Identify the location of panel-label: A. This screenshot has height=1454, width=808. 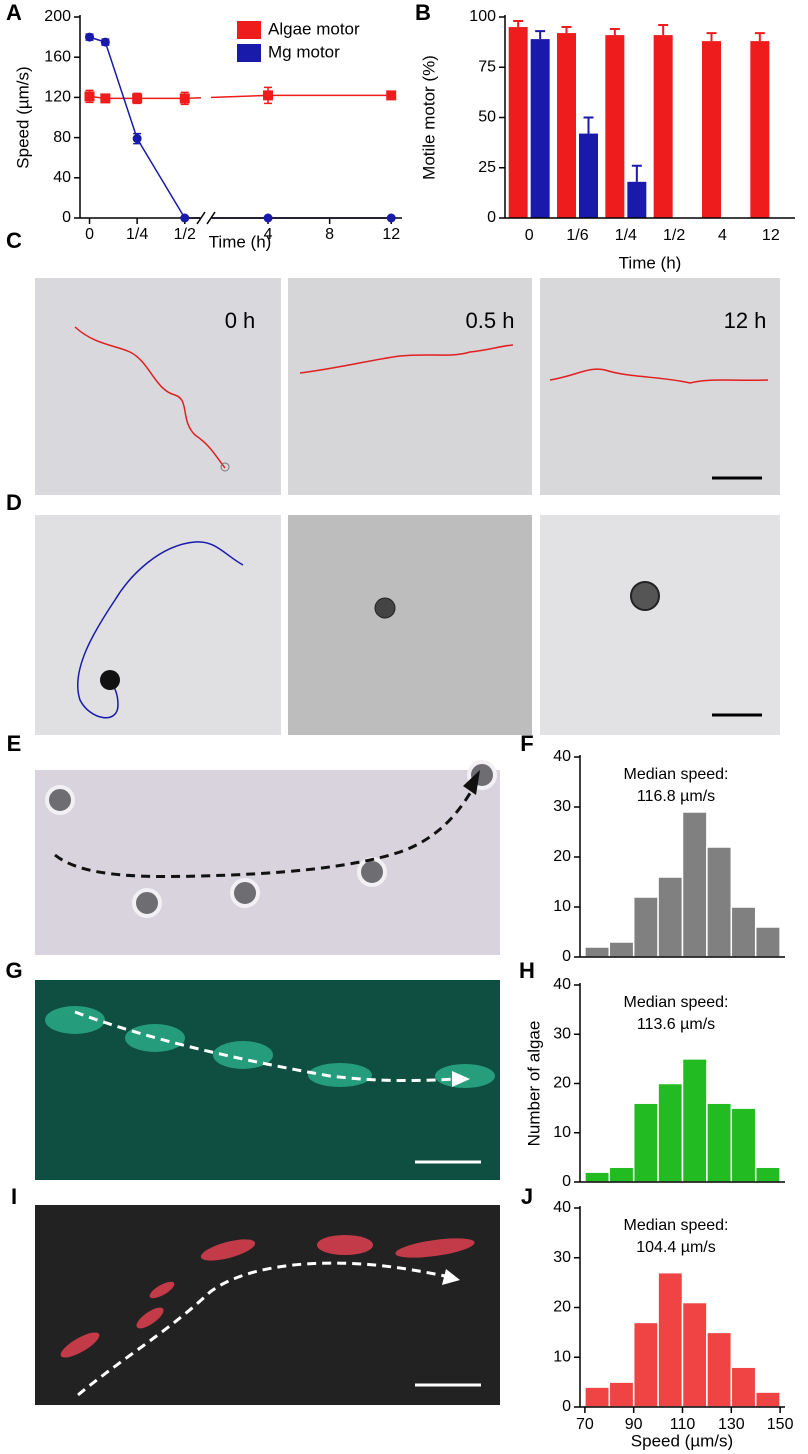
(14, 12).